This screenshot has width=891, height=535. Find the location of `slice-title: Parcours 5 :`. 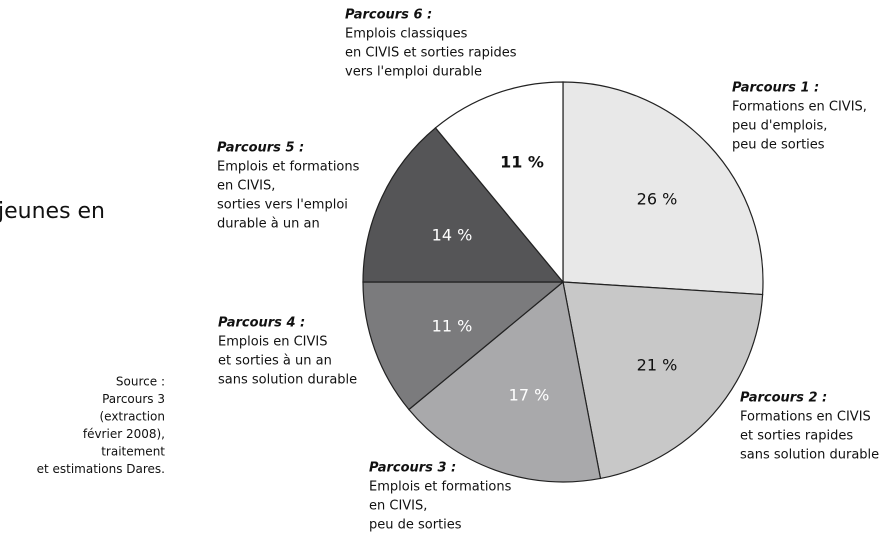

slice-title: Parcours 5 : is located at coordinates (260, 148).